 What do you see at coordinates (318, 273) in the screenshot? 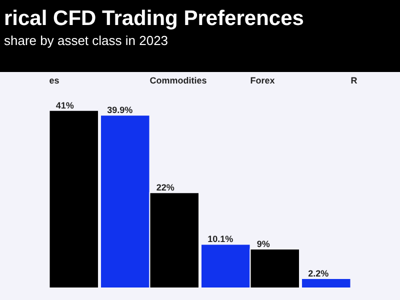
I see `data-label: 2.2%` at bounding box center [318, 273].